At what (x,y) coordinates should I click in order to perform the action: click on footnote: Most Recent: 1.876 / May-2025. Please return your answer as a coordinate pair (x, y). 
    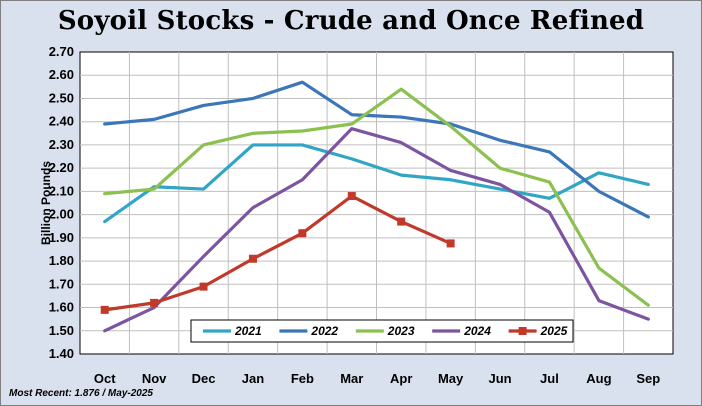
    Looking at the image, I should click on (81, 393).